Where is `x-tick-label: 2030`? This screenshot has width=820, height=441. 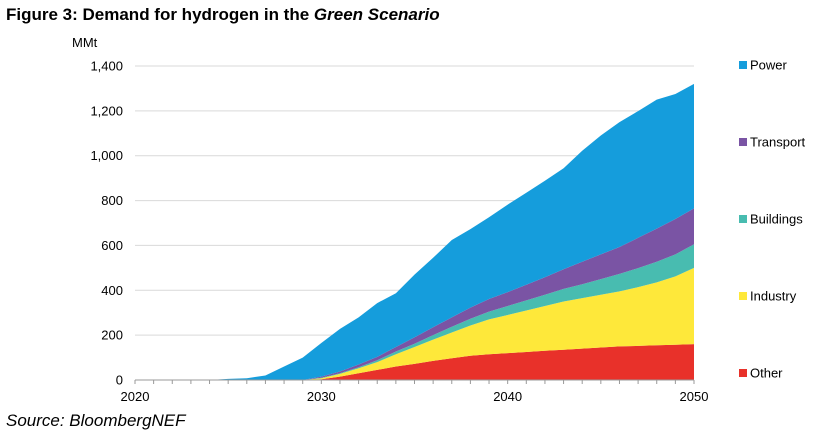 x-tick-label: 2030 is located at coordinates (321, 396).